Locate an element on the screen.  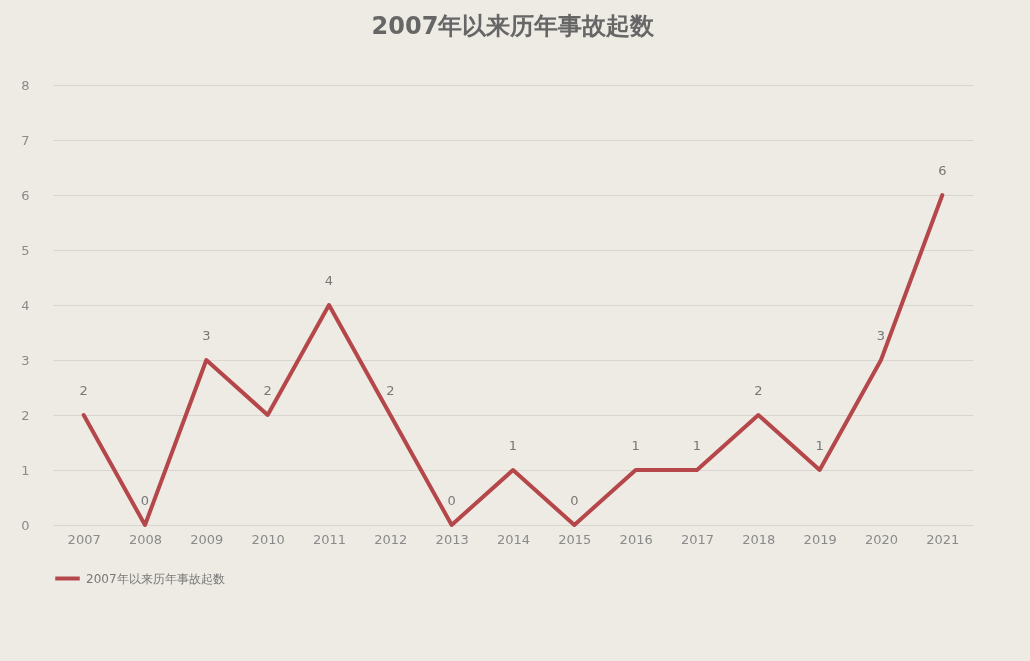
y-tick-label: 4 is located at coordinates (25, 305).